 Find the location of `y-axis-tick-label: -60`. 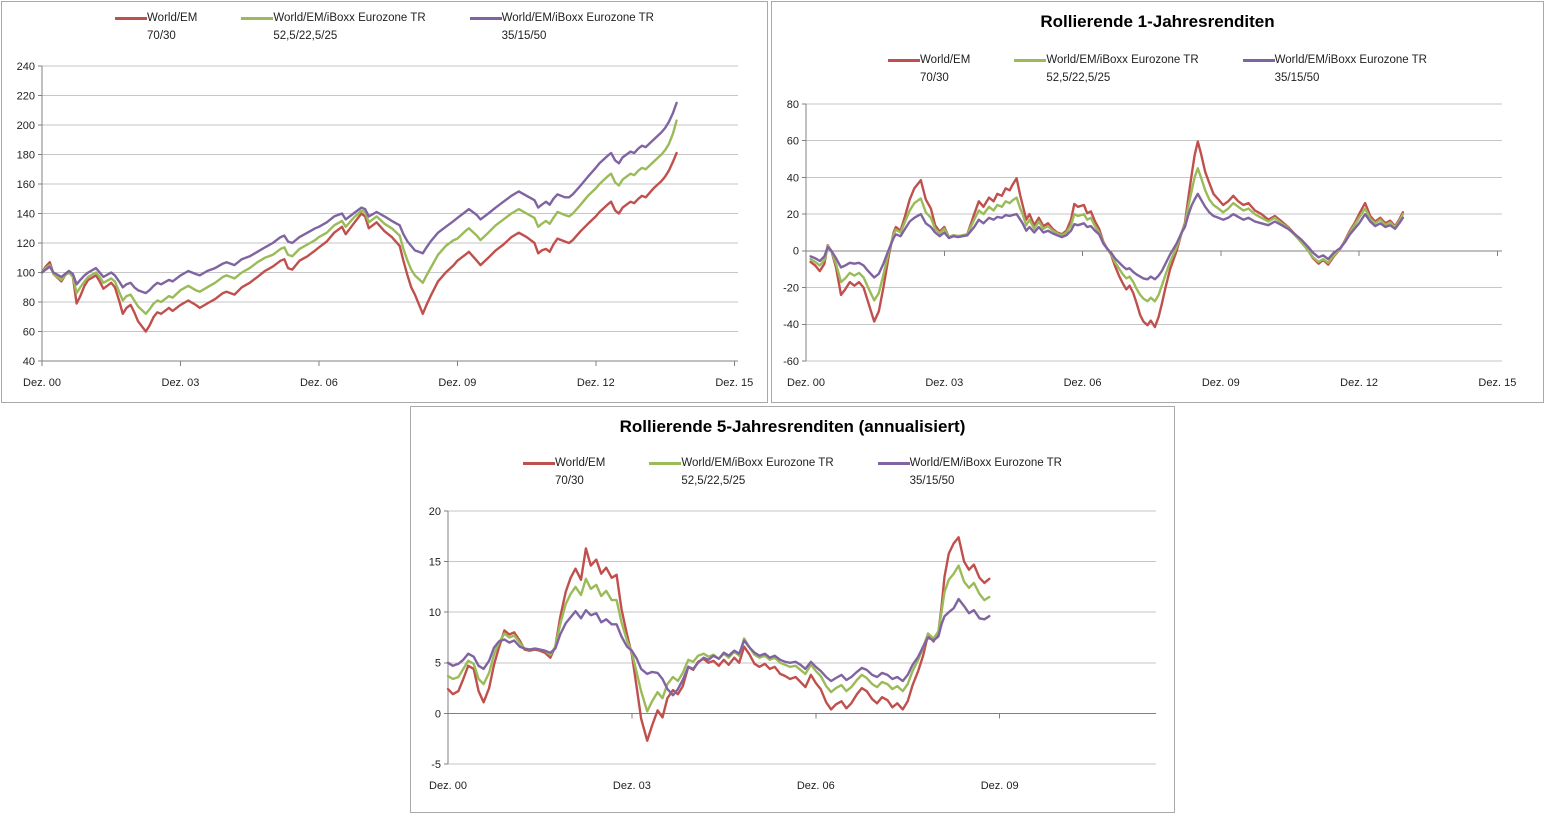

y-axis-tick-label: -60 is located at coordinates (791, 362).